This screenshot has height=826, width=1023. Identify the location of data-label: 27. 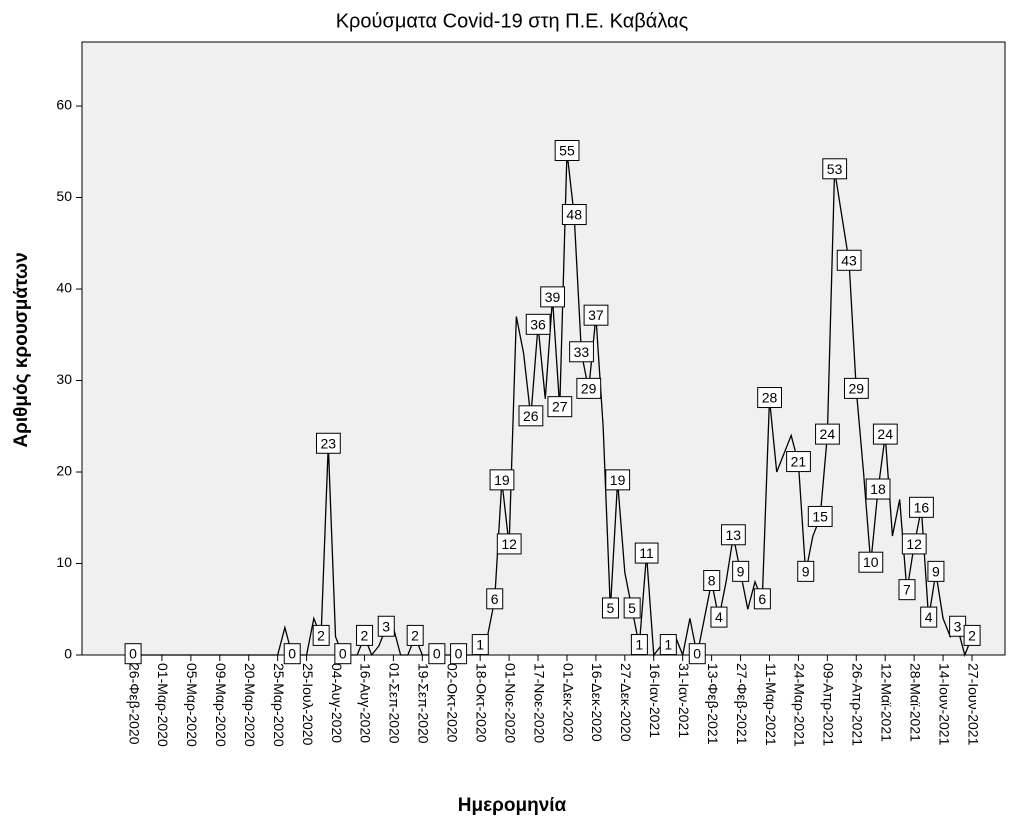
(560, 407).